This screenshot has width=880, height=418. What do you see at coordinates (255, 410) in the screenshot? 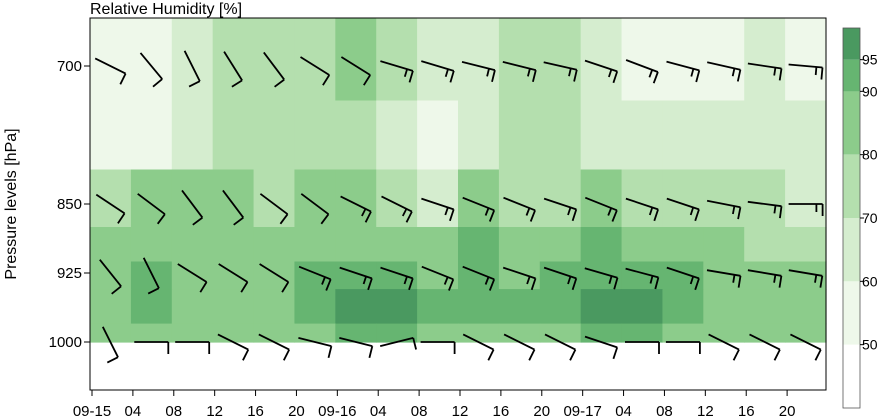
I see `x-tick-label: 16` at bounding box center [255, 410].